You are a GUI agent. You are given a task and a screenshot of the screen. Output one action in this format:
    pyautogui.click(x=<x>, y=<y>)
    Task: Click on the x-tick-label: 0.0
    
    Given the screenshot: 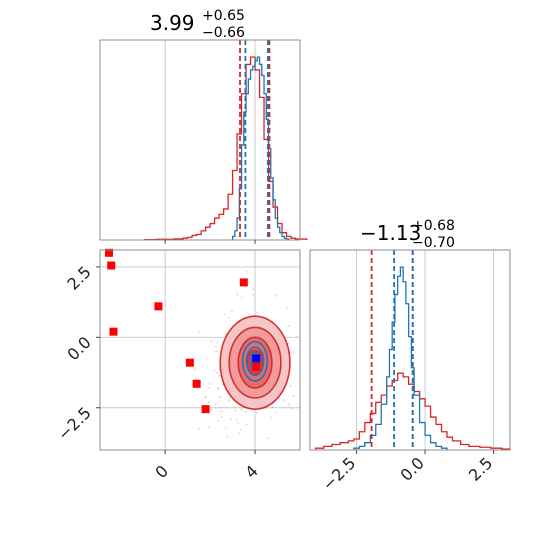 What is the action you would take?
    pyautogui.click(x=411, y=468)
    